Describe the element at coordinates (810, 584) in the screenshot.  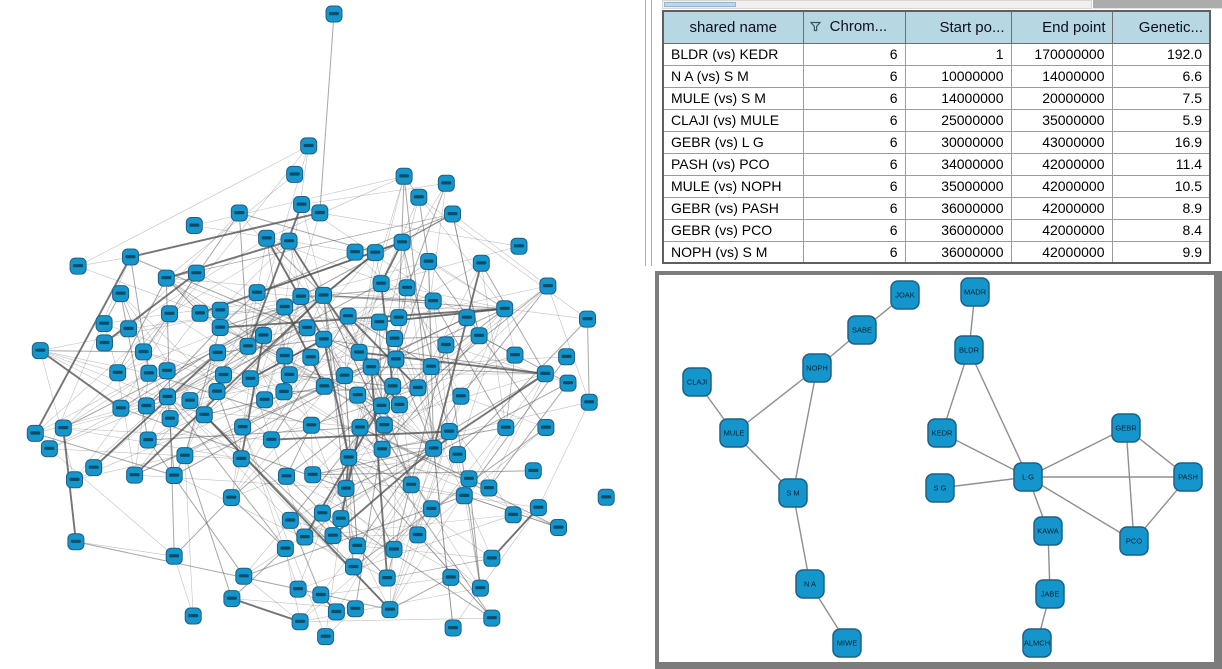
I see `subnetwork-node-n-a: N A` at that location.